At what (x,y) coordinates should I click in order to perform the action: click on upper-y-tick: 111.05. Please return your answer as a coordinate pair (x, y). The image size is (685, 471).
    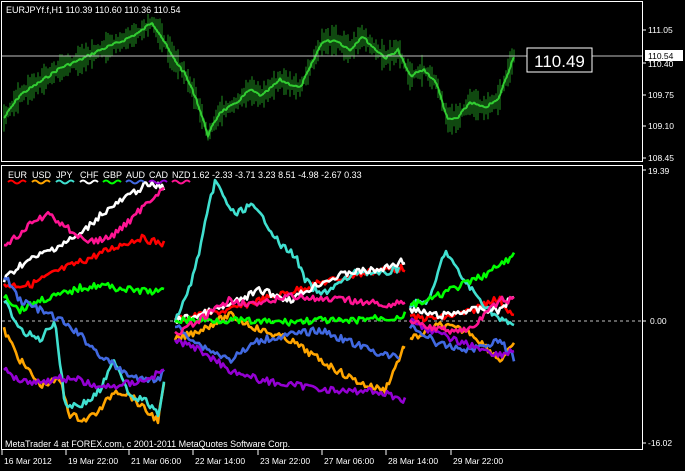
    Looking at the image, I should click on (660, 30).